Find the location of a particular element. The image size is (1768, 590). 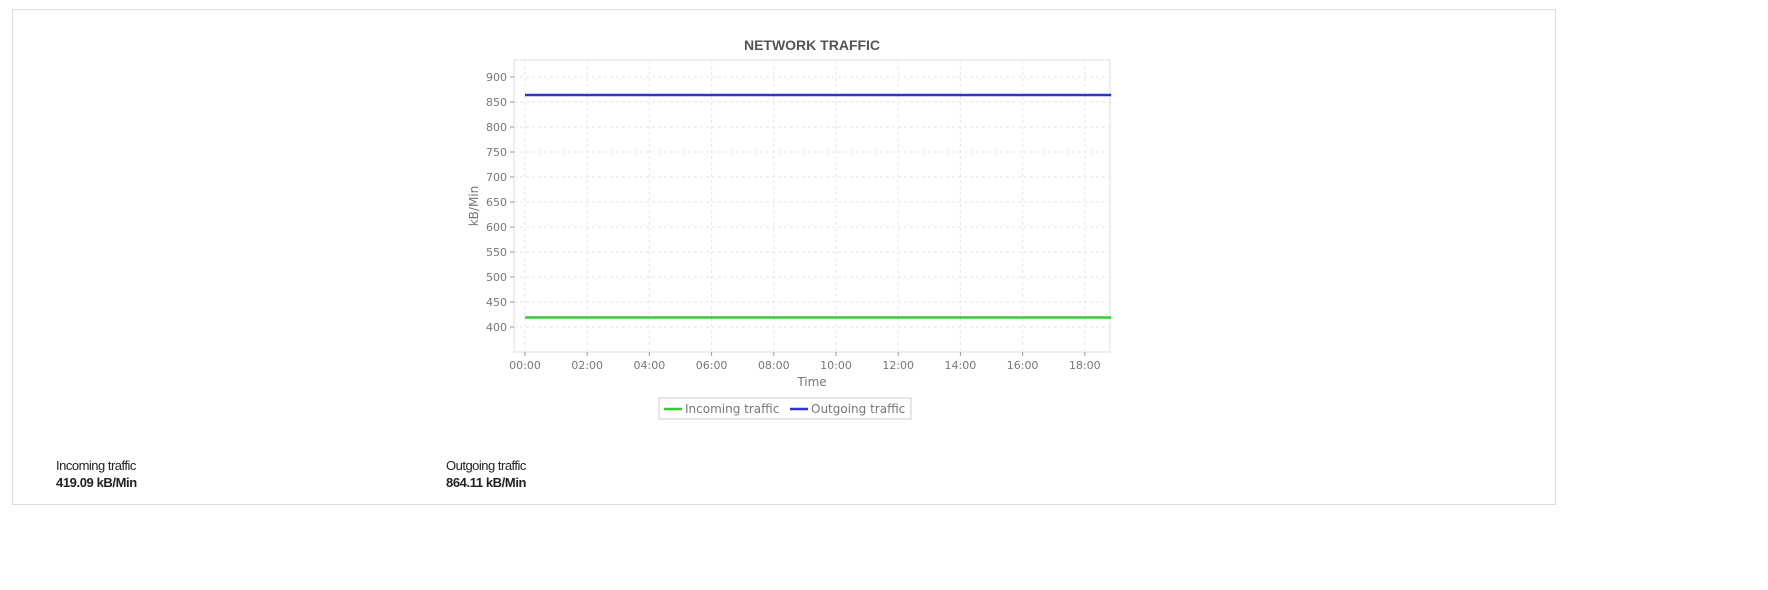

x-tick-label: 12:00 is located at coordinates (898, 365).